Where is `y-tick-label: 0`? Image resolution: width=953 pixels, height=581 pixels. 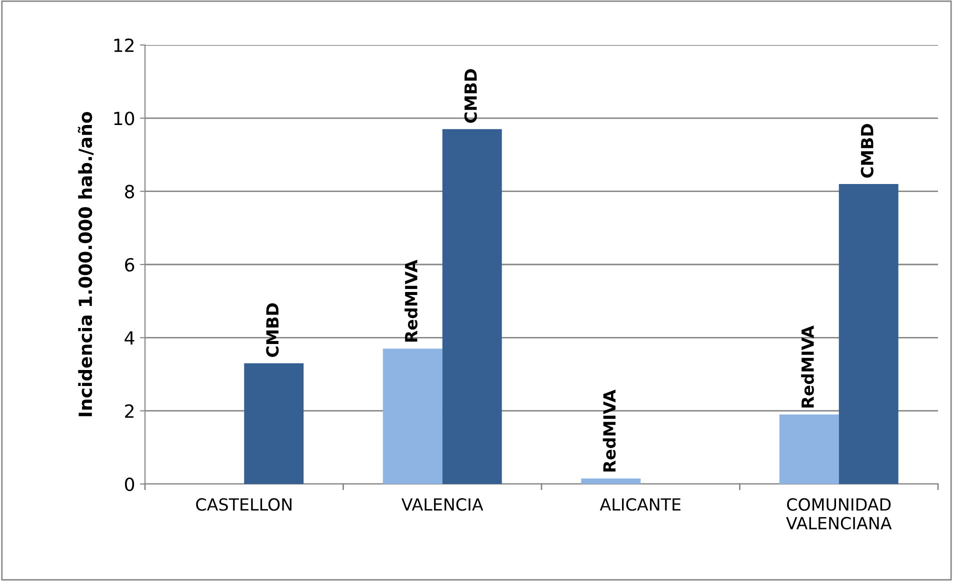 y-tick-label: 0 is located at coordinates (129, 484).